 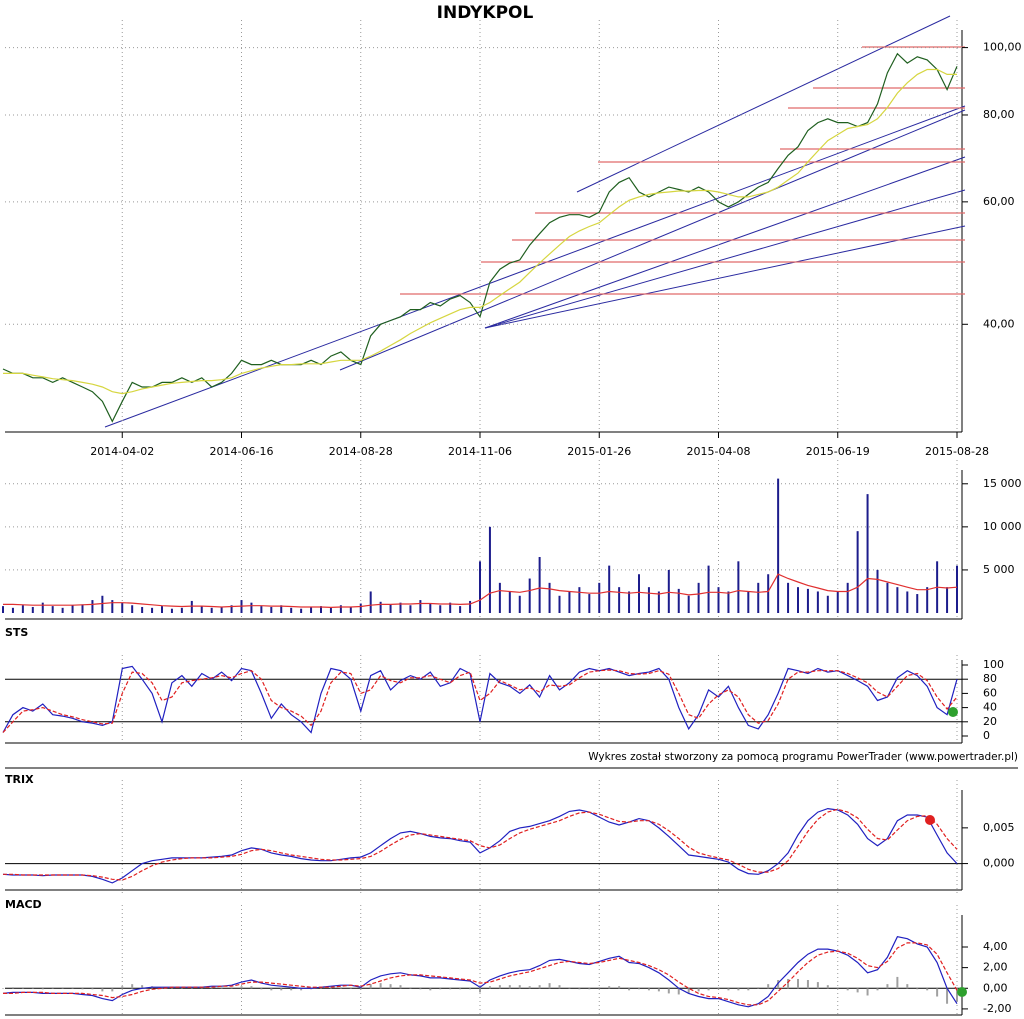 What do you see at coordinates (242, 451) in the screenshot?
I see `x-tick-label: 2014-06-16` at bounding box center [242, 451].